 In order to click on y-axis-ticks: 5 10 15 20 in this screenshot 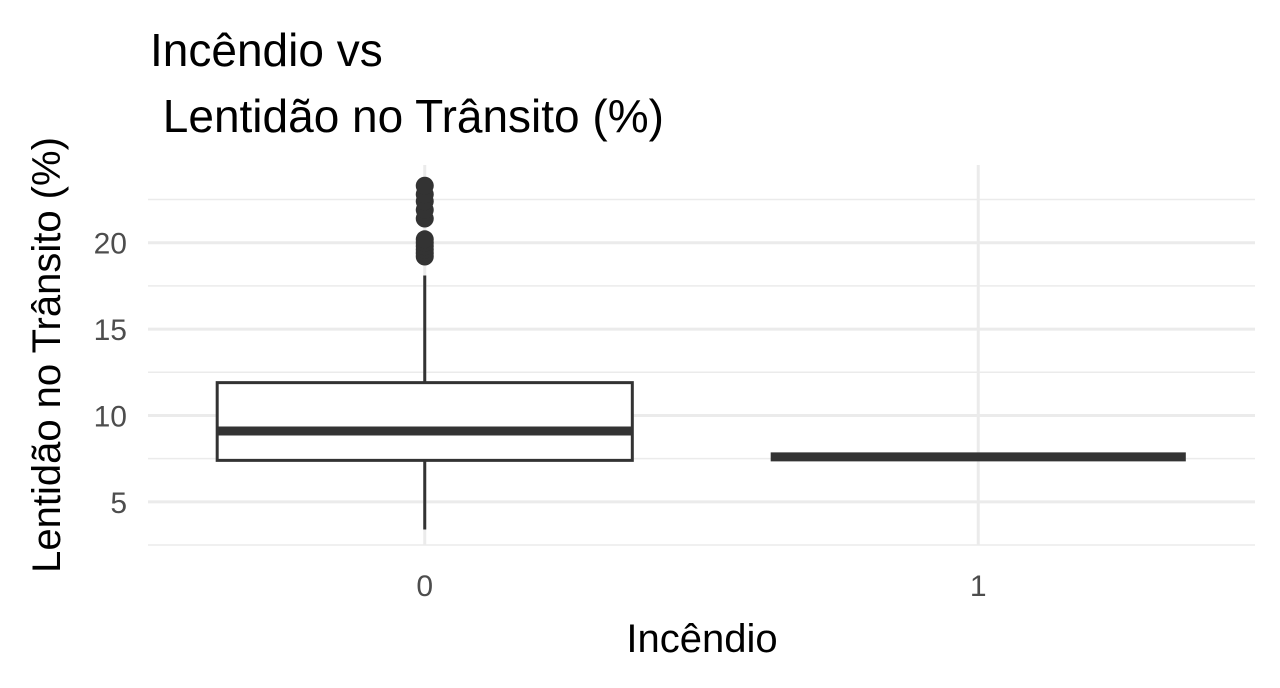, I will do `click(110, 374)`.